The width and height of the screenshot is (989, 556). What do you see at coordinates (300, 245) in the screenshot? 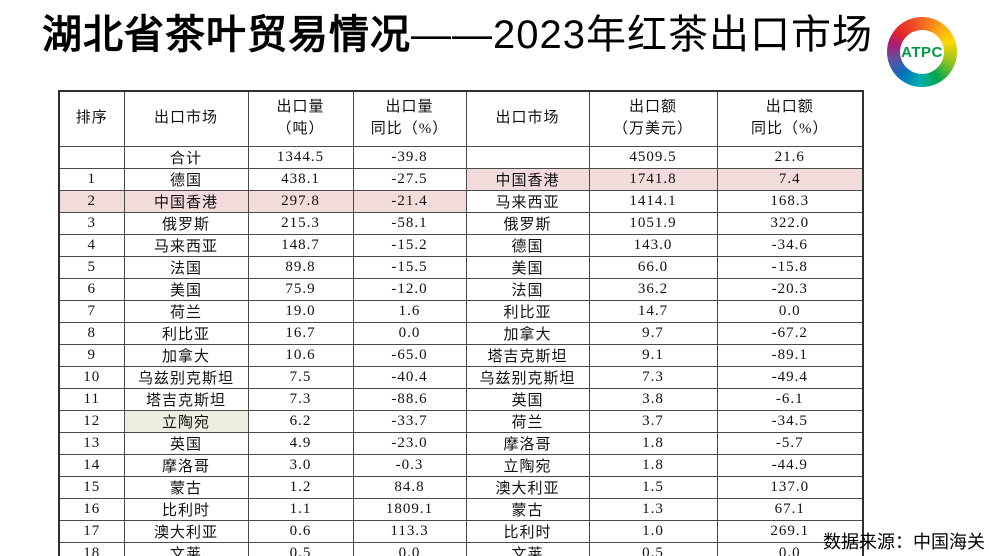
I see `cell-volume: 148.7` at bounding box center [300, 245].